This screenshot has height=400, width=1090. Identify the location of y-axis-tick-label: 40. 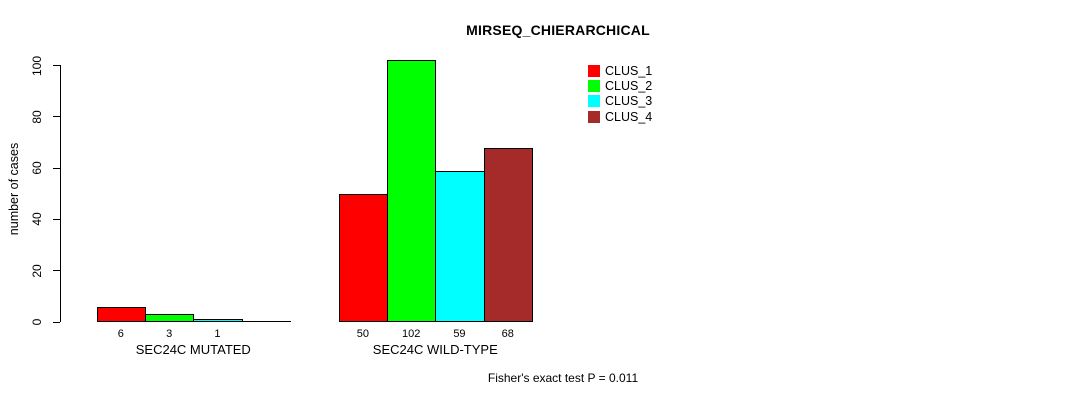
(37, 219).